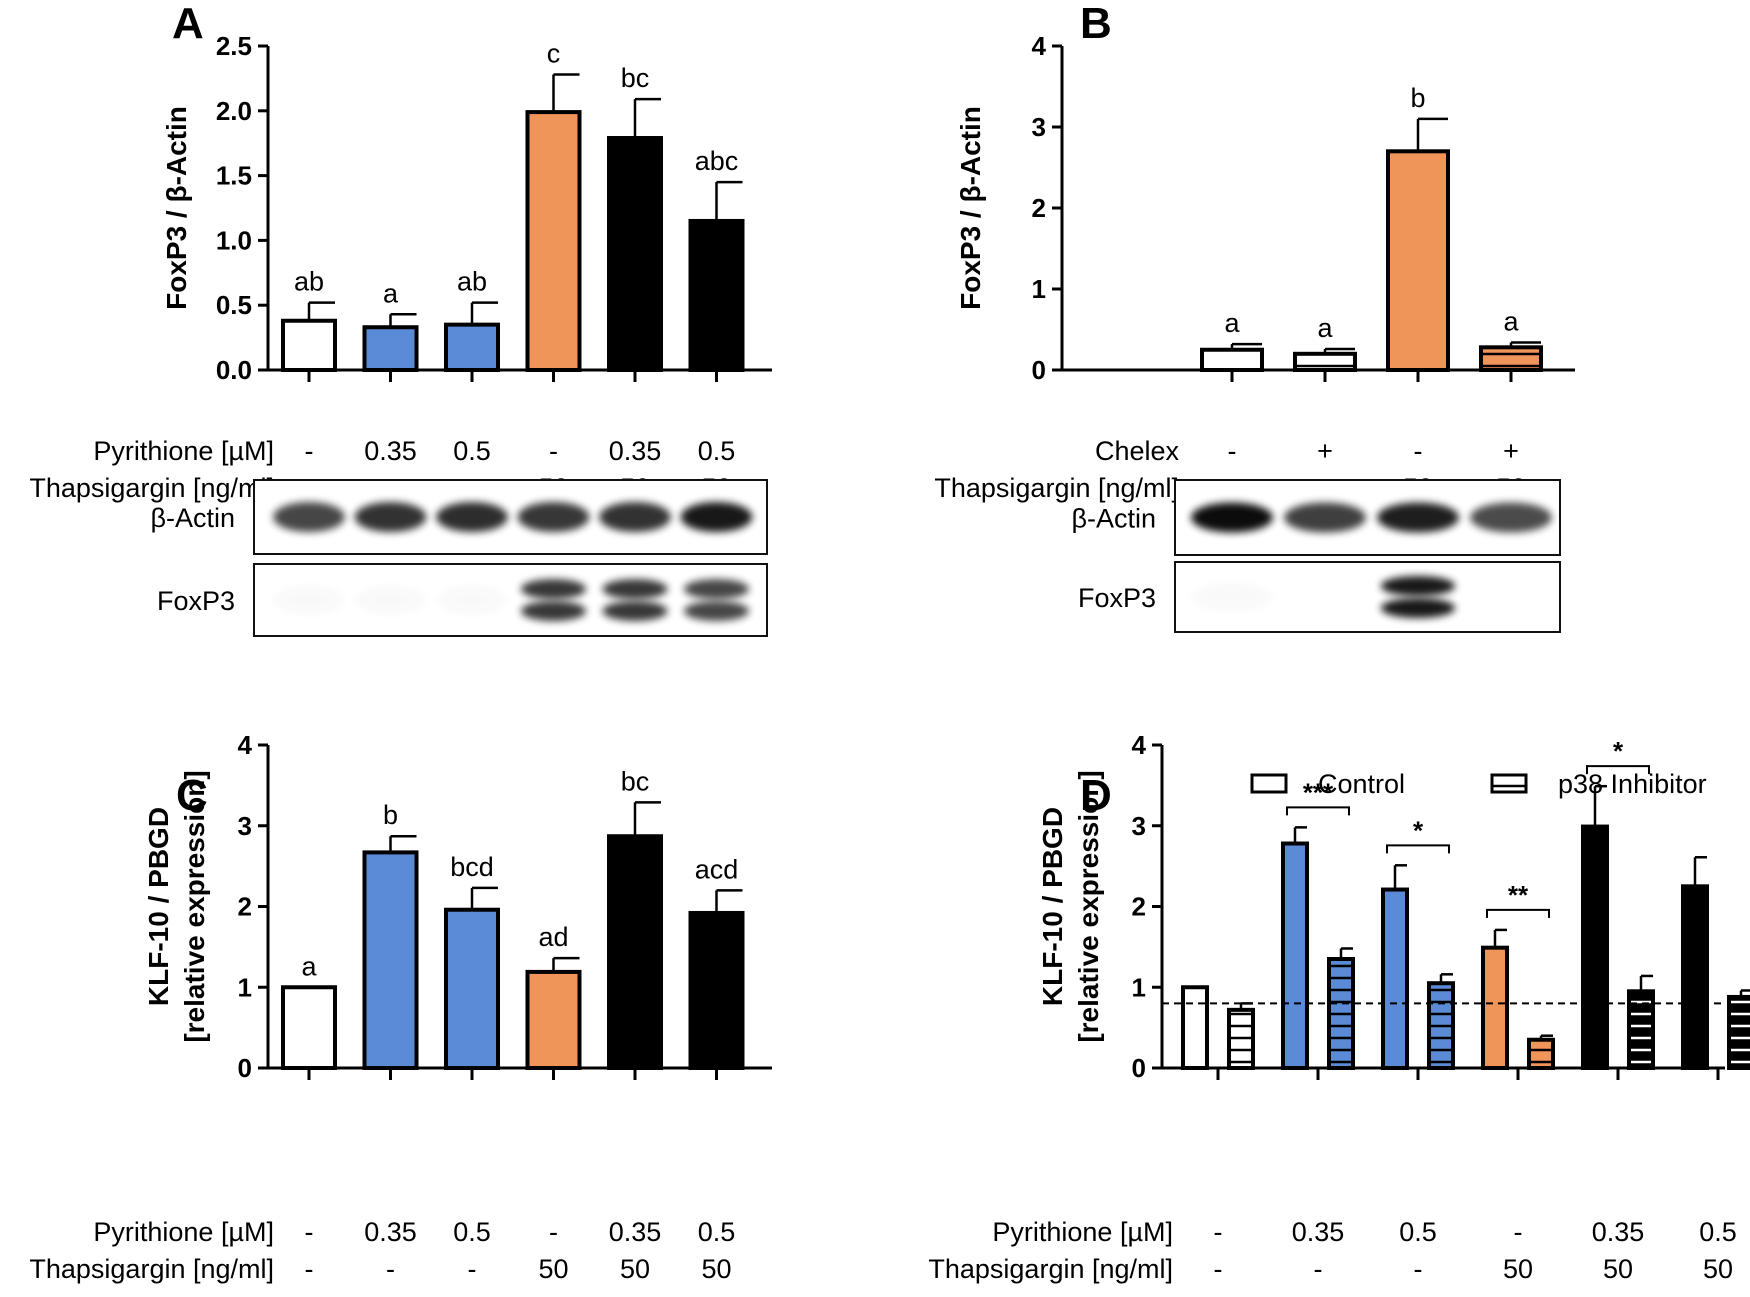  Describe the element at coordinates (472, 282) in the screenshot. I see `significance-letter: ab` at that location.